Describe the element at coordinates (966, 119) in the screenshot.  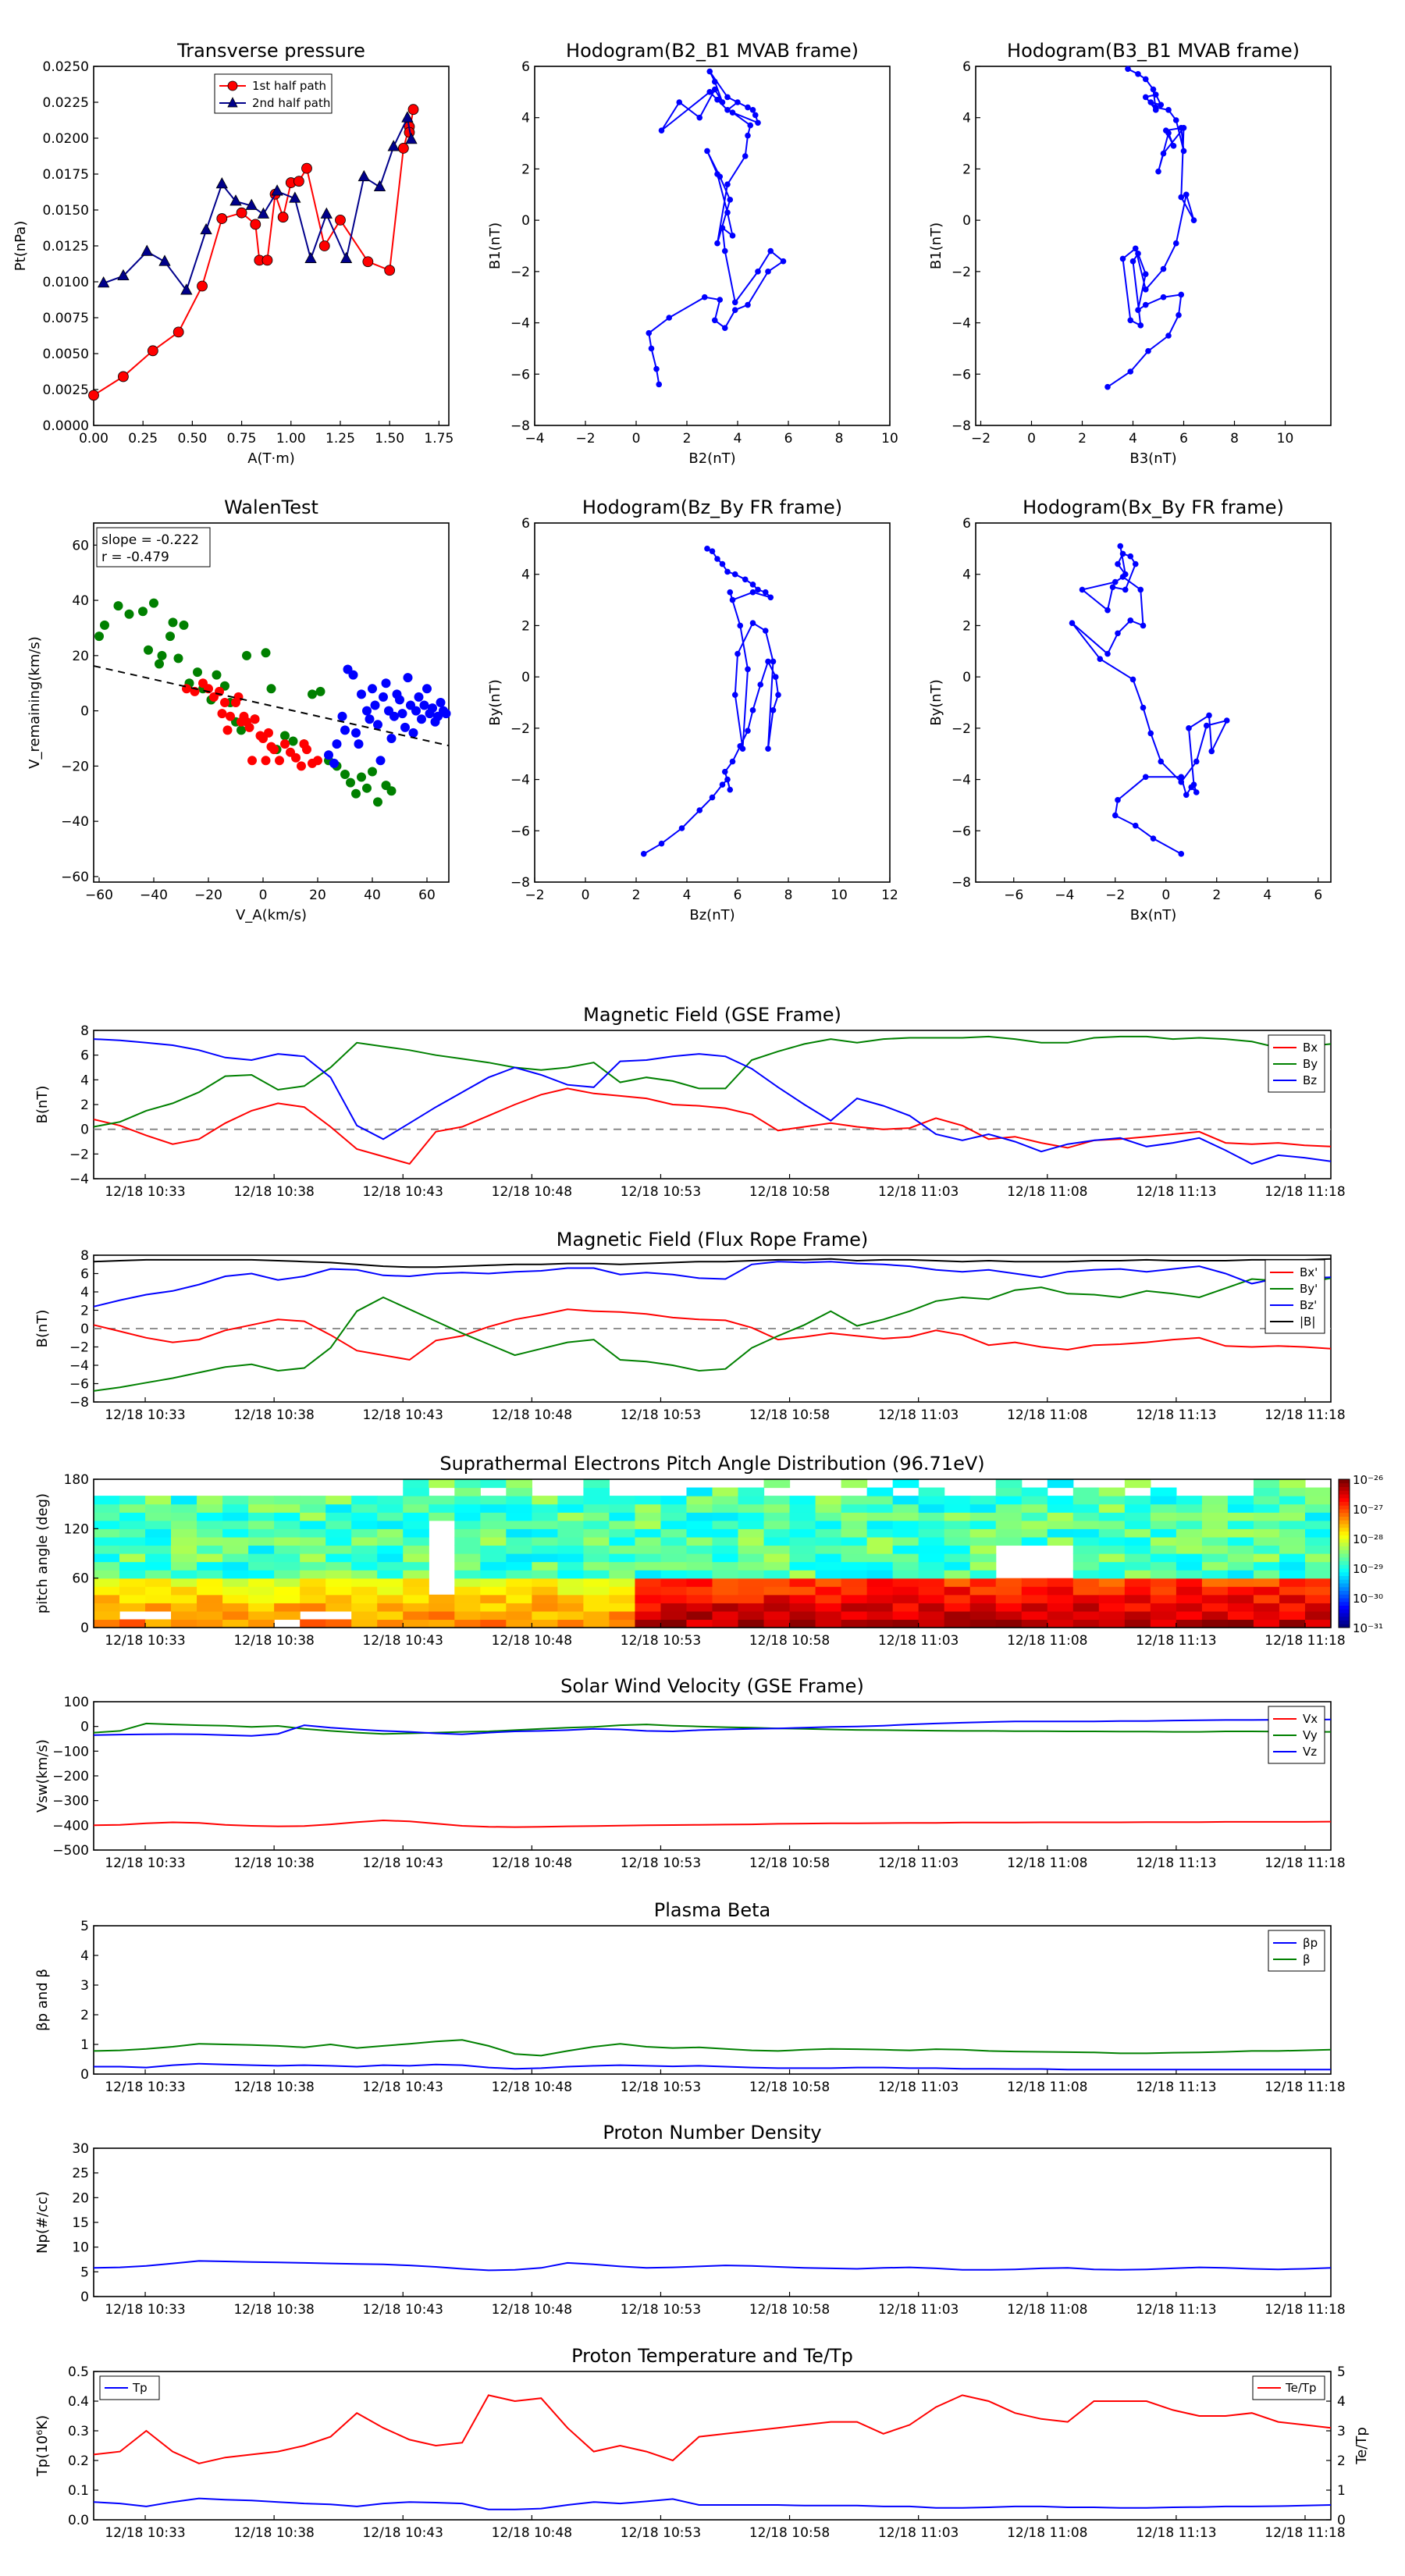
I see `y-tick-label: 4` at that location.